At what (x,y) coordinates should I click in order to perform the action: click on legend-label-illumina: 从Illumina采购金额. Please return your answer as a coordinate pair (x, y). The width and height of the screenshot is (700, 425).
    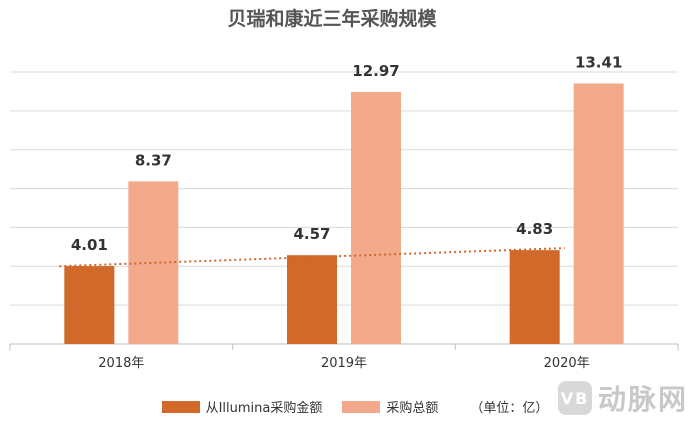
    Looking at the image, I should click on (264, 408).